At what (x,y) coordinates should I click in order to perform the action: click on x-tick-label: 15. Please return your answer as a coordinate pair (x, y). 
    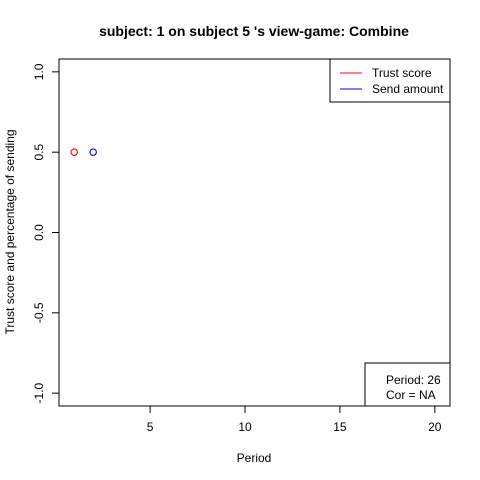
    Looking at the image, I should click on (340, 427).